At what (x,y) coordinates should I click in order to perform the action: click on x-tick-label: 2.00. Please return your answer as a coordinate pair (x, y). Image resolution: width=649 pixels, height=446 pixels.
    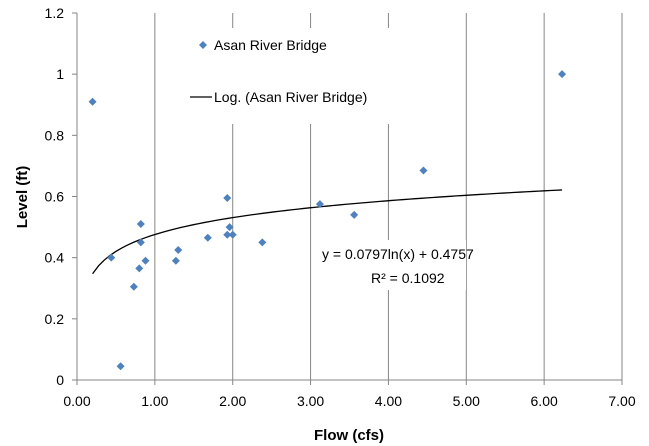
    Looking at the image, I should click on (232, 401).